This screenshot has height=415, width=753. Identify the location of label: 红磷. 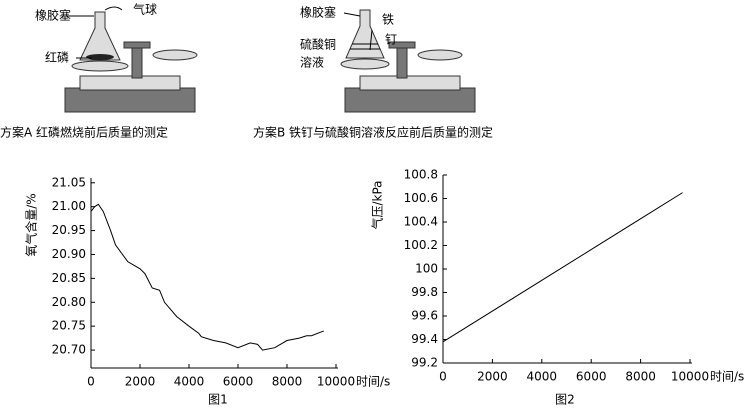
(57, 57).